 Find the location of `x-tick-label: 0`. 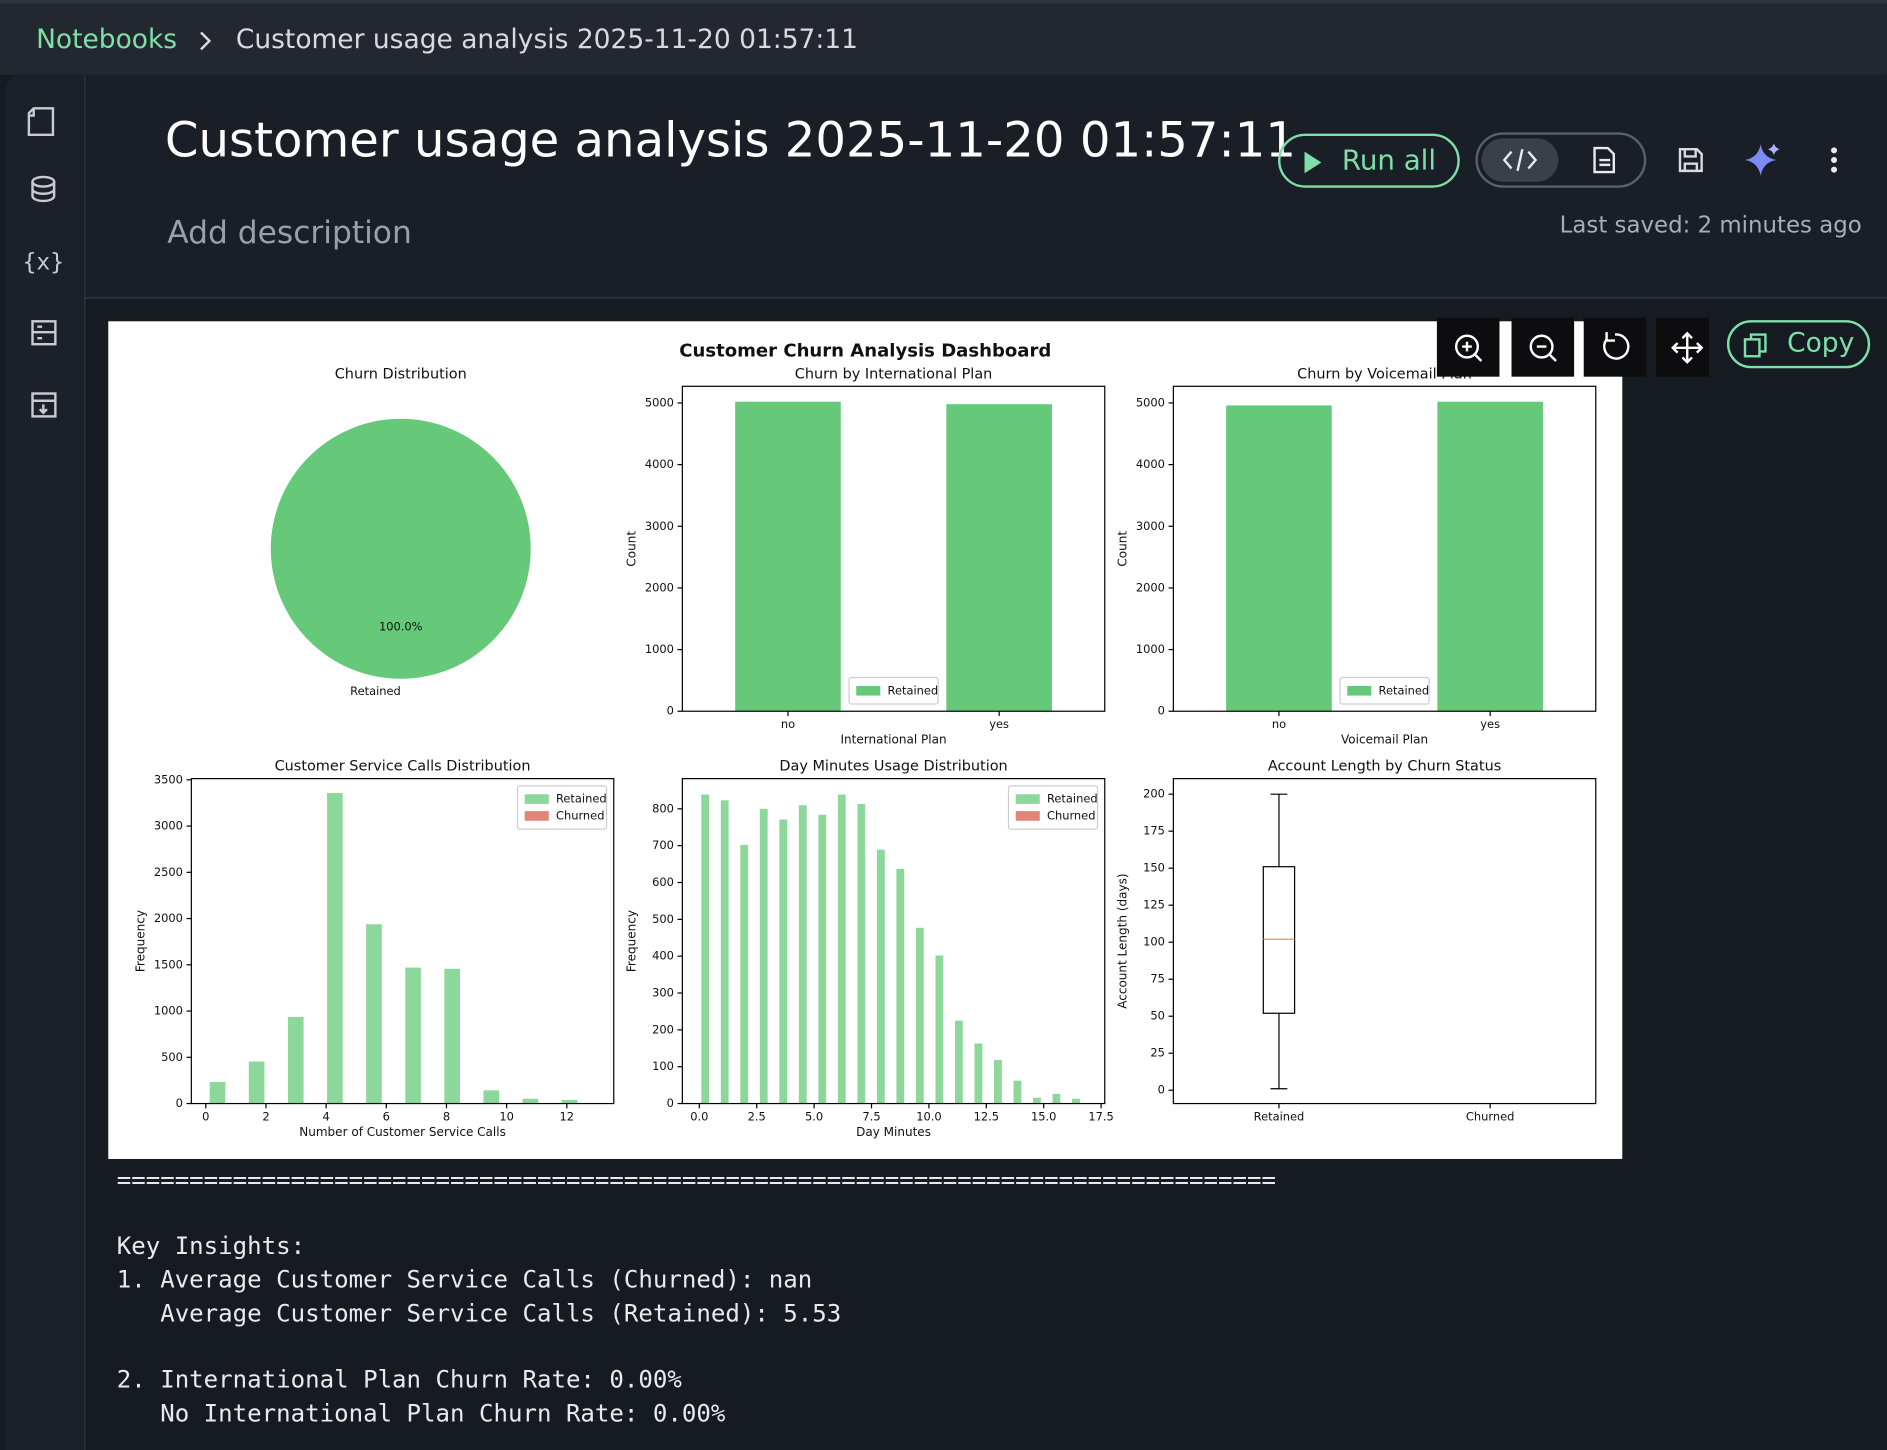

x-tick-label: 0 is located at coordinates (205, 1116).